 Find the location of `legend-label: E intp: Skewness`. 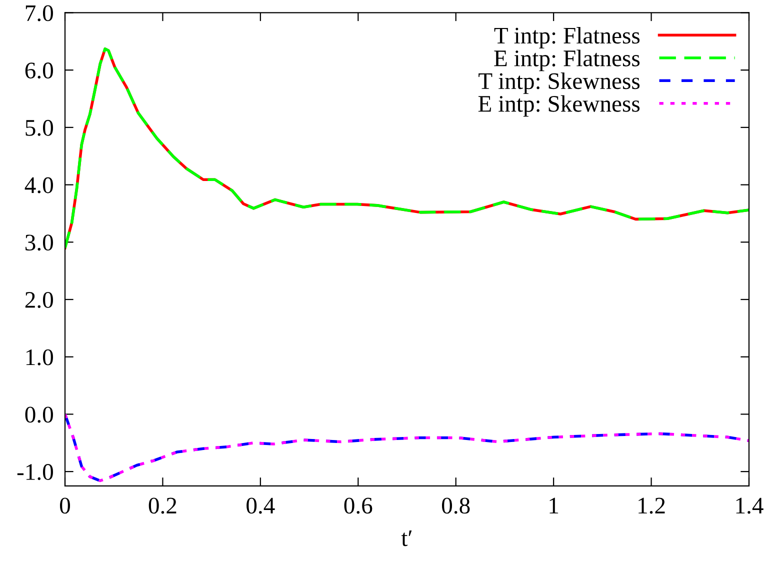

legend-label: E intp: Skewness is located at coordinates (559, 106).